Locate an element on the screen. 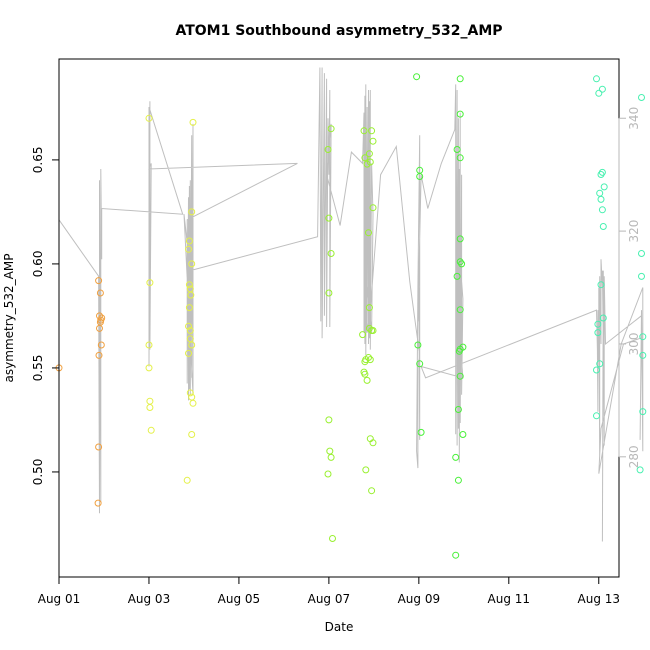 This screenshot has width=650, height=650. x-axis-label: Date is located at coordinates (339, 627).